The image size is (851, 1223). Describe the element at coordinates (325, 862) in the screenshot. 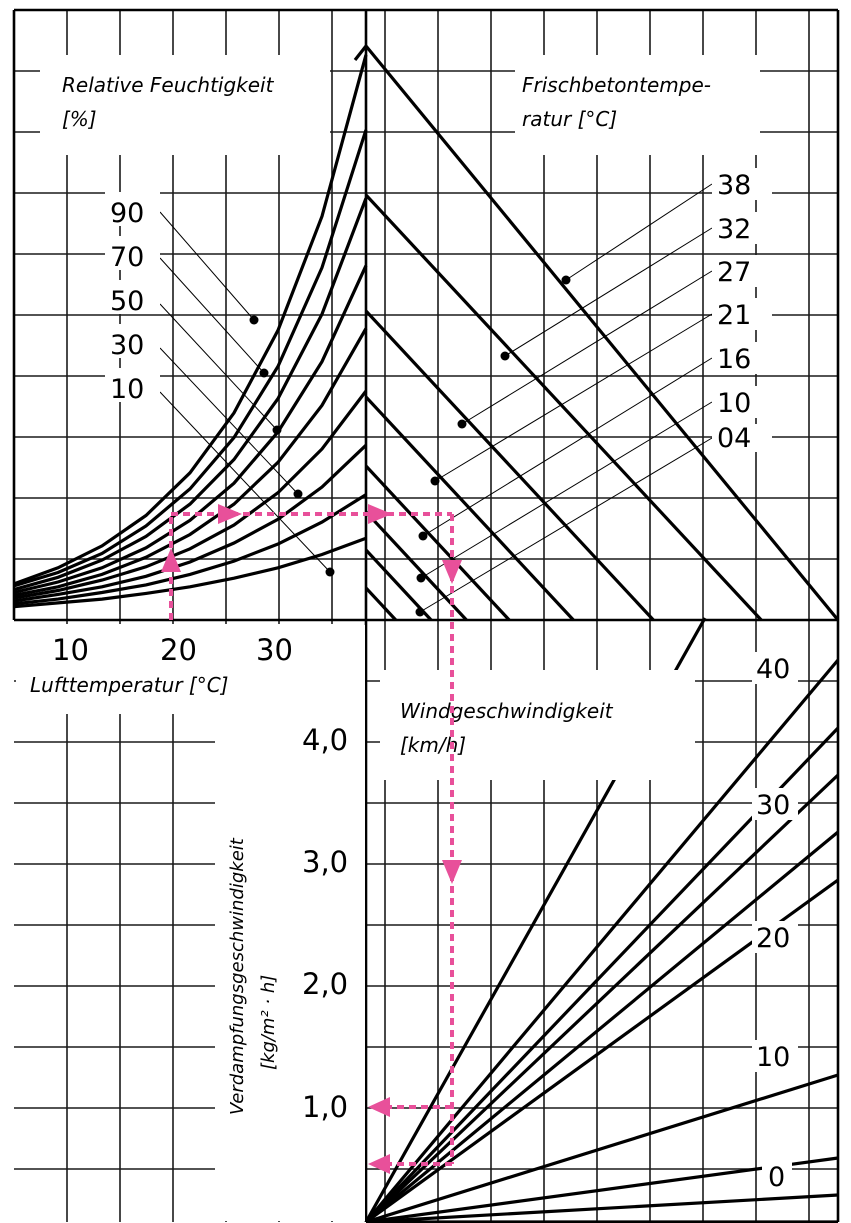

I see `ytick-3: 3,0` at that location.